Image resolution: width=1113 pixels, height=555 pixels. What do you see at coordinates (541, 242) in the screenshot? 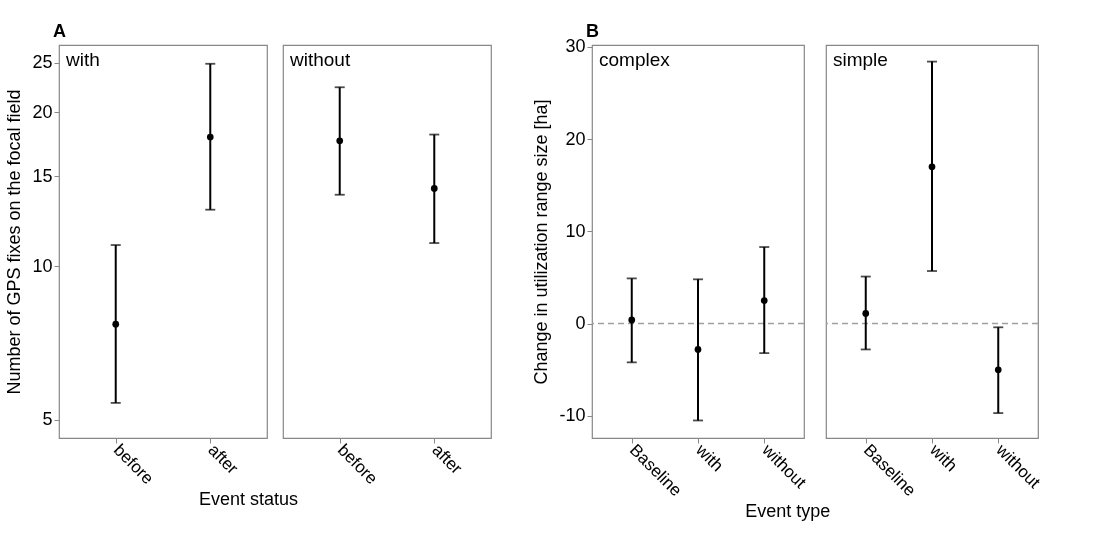
I see `y-axis-title: Change in utilization range size [ha]` at bounding box center [541, 242].